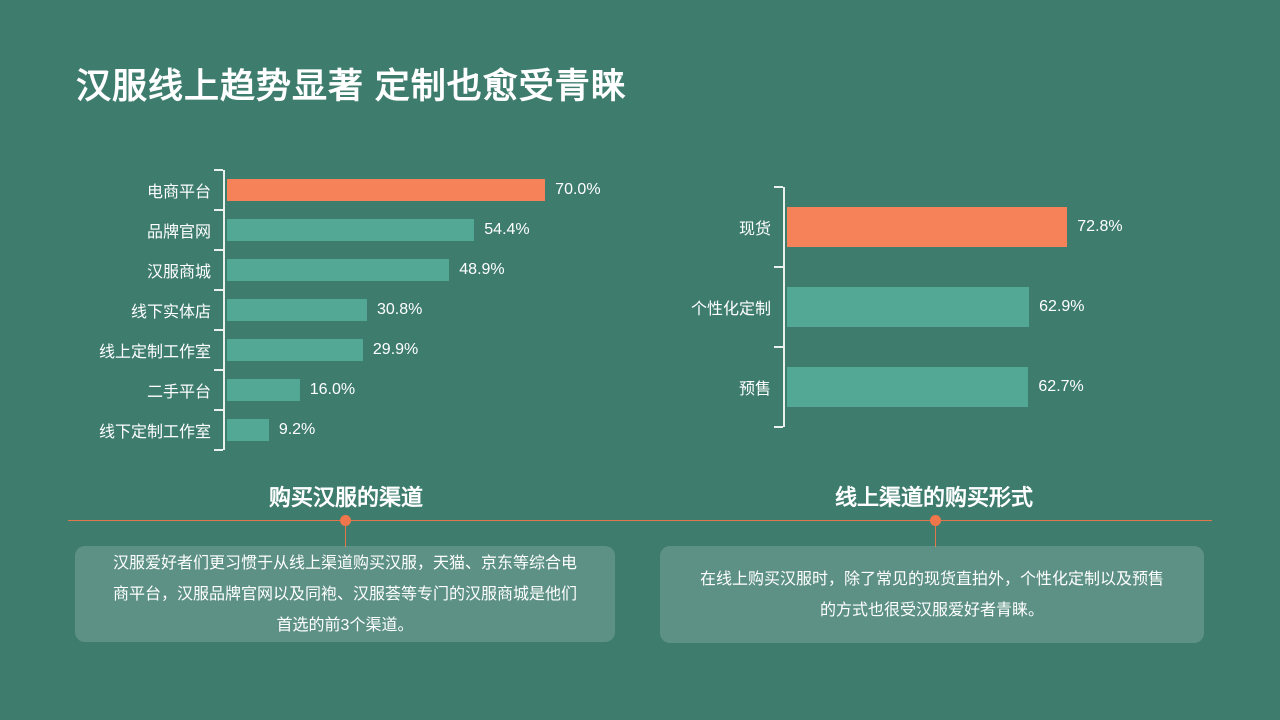 The height and width of the screenshot is (720, 1280). Describe the element at coordinates (482, 269) in the screenshot. I see `value-label: 48.9%` at that location.